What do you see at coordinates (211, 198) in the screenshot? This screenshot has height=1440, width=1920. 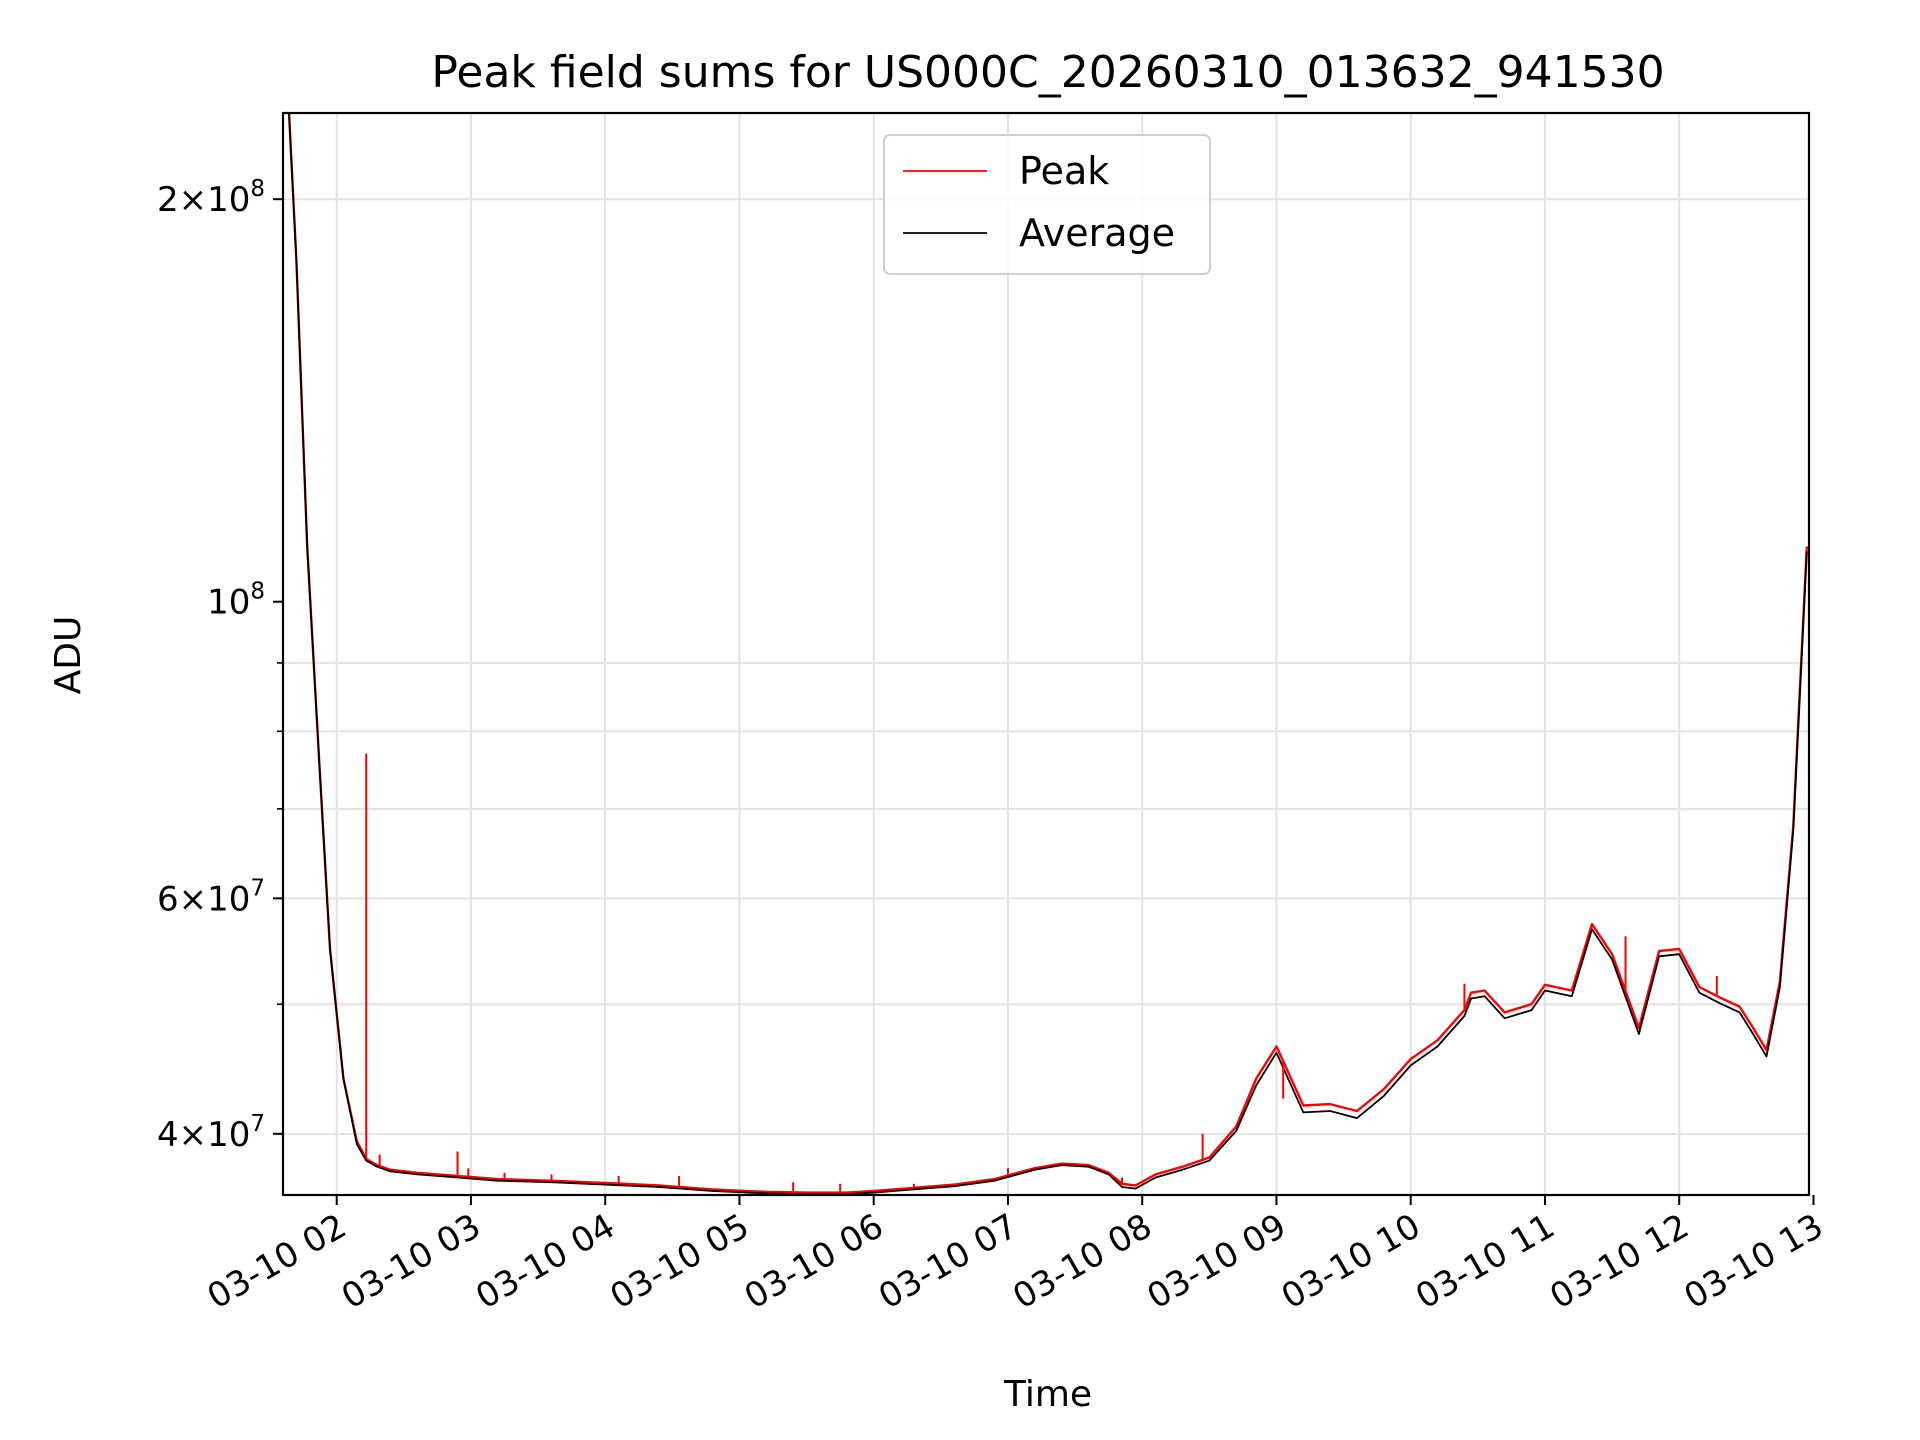 I see `y-tick-label: 2×10⁸` at bounding box center [211, 198].